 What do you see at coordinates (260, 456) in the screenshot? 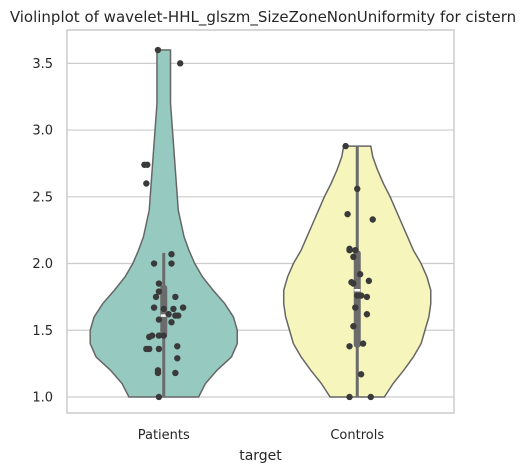
I see `x-axis-label: target` at bounding box center [260, 456].